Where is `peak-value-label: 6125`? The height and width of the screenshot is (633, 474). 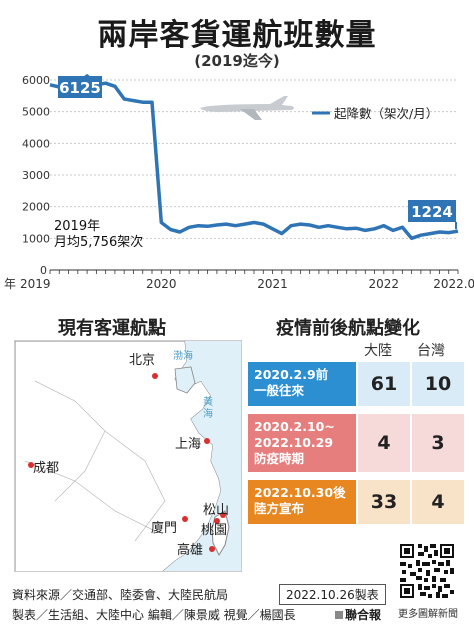 peak-value-label: 6125 is located at coordinates (80, 88).